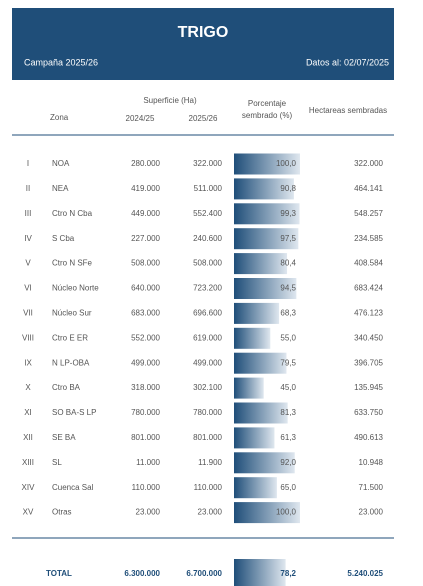 This screenshot has width=423, height=586. What do you see at coordinates (368, 387) in the screenshot?
I see `ha-cell: 135.945` at bounding box center [368, 387].